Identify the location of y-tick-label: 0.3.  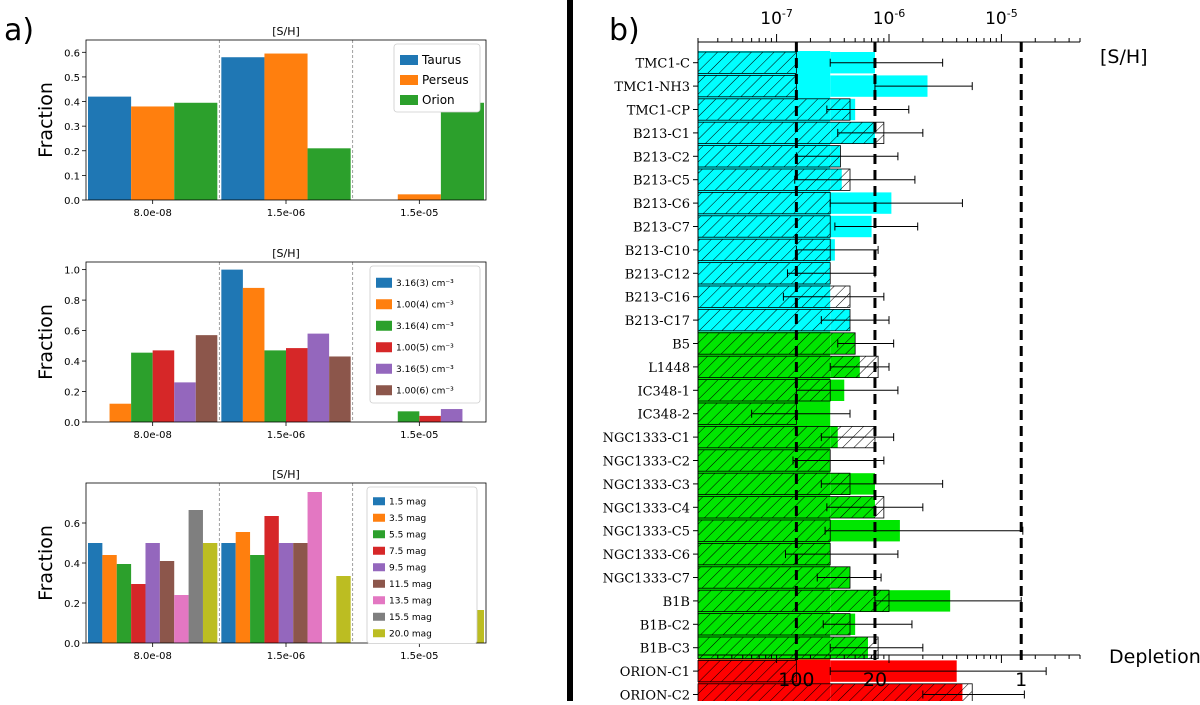
(72, 127).